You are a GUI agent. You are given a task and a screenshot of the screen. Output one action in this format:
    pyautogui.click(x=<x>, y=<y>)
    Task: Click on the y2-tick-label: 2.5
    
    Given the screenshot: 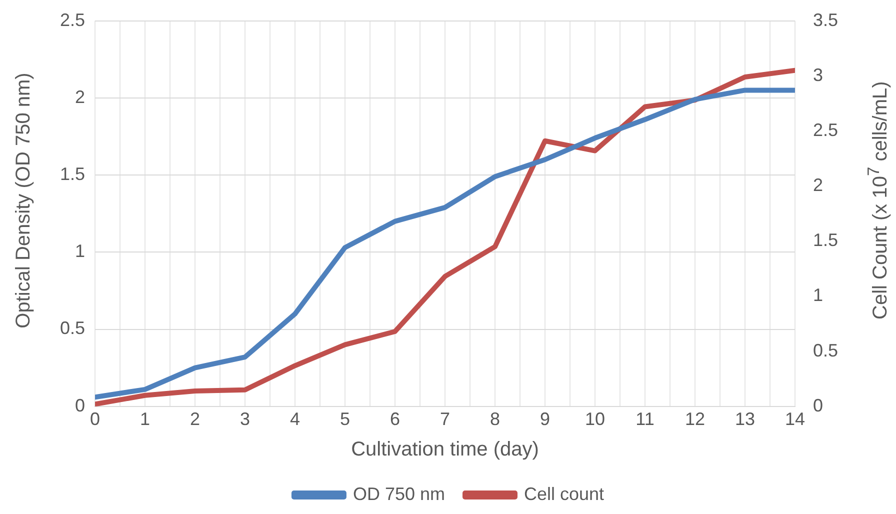 What is the action you would take?
    pyautogui.click(x=825, y=130)
    